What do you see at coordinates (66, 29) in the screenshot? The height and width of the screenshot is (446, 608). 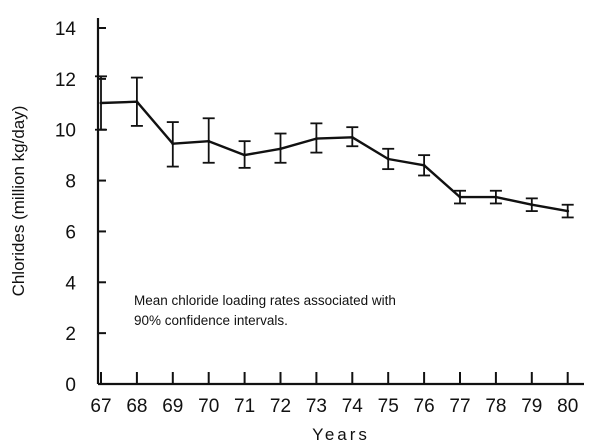 I see `y-tick-label-14: 14` at bounding box center [66, 29].